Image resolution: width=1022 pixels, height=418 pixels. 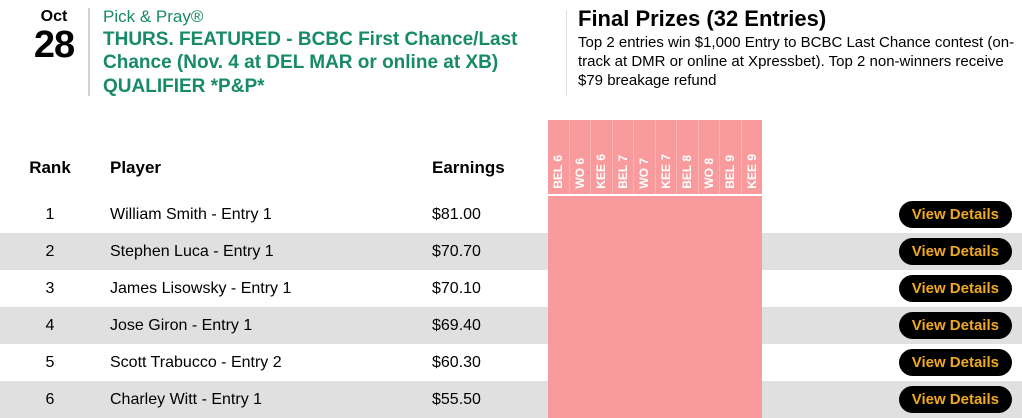 I want to click on prizes-heading: Final Prizes (32 Entries), so click(x=702, y=18).